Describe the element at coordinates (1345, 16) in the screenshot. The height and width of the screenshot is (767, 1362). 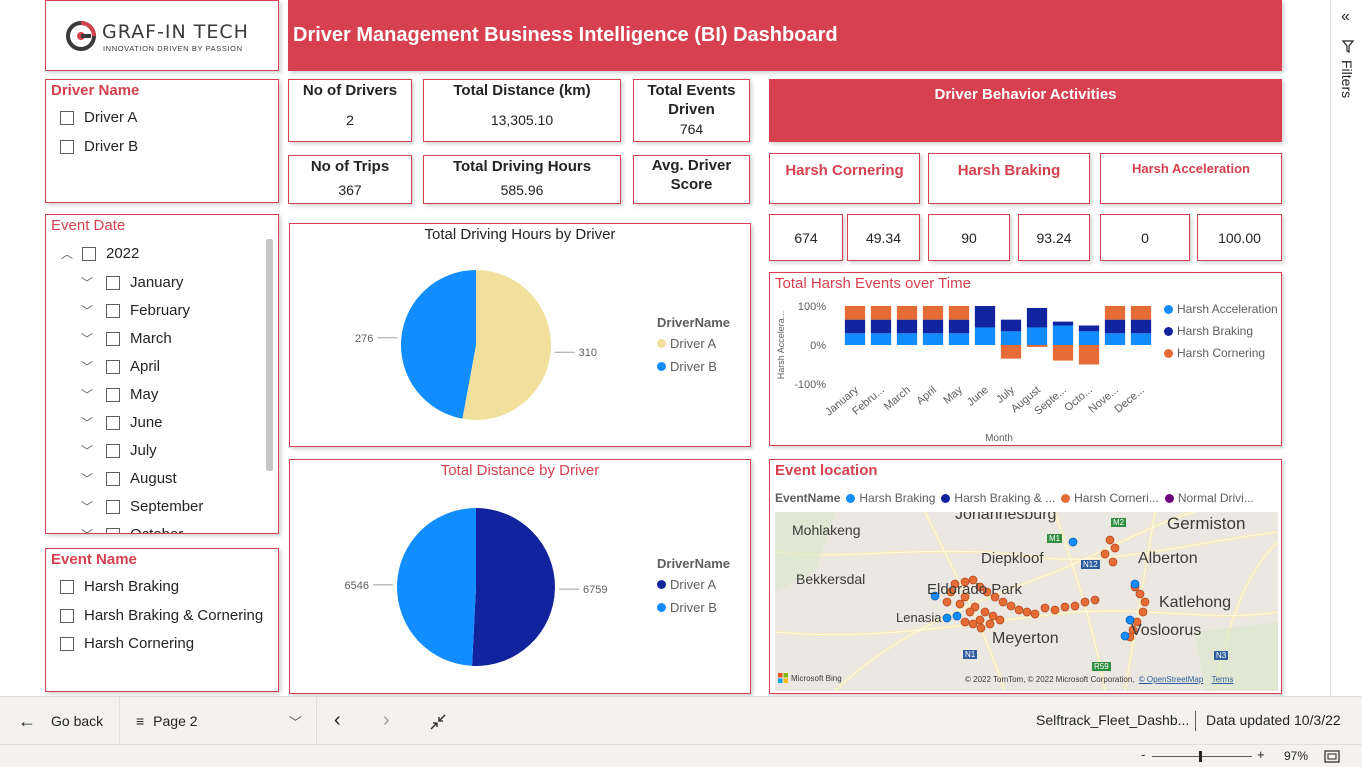
I see `collapse-filters-icon: «` at that location.